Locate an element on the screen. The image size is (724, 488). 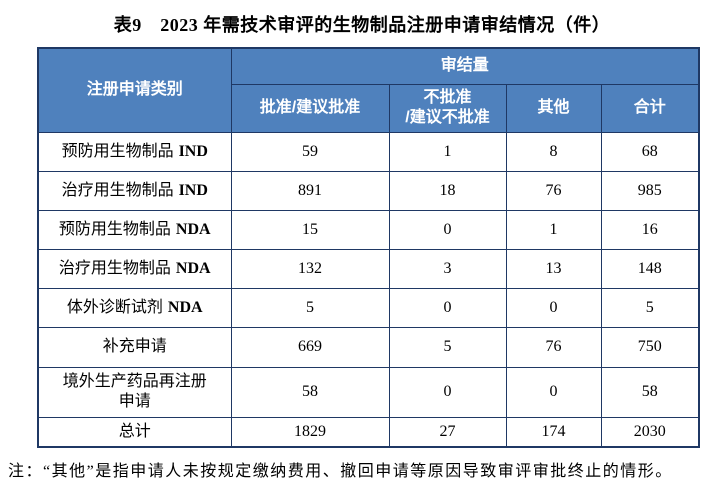
cell-value: 891 is located at coordinates (310, 190).